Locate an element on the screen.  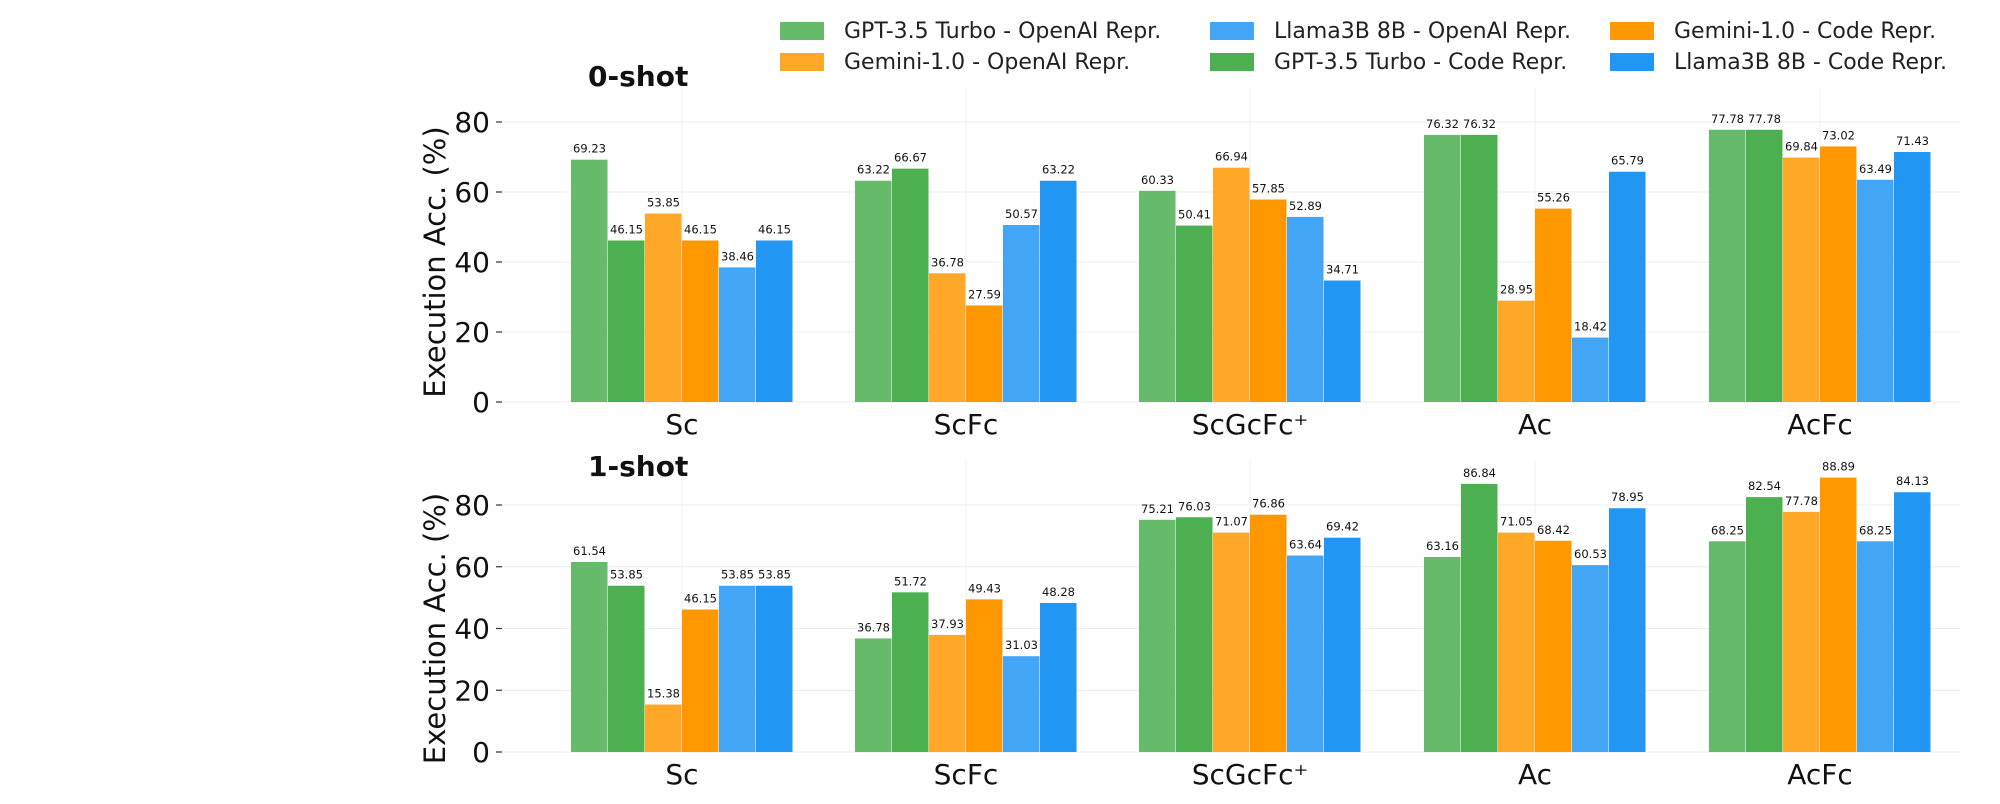
bar-group: 69.23 46.15 53.85 46.15 38.46 46.15 is located at coordinates (682, 272).